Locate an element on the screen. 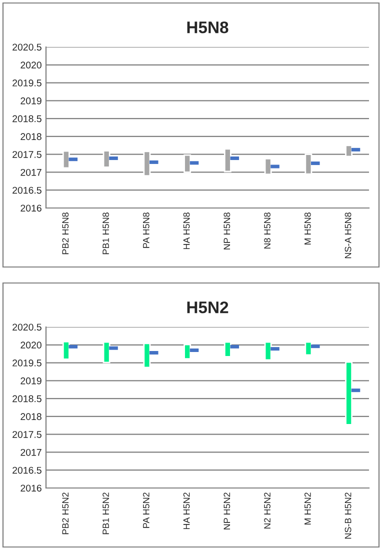 The width and height of the screenshot is (382, 550). chart-title: H5N2 is located at coordinates (207, 307).